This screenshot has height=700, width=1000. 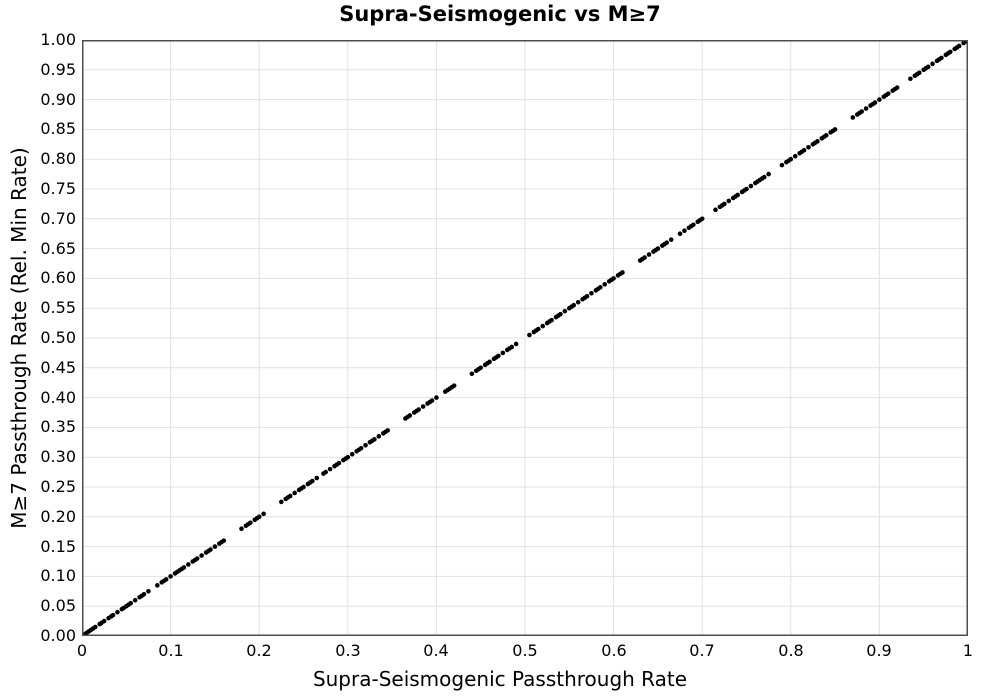 I want to click on x-tick-label: 0.5, so click(x=525, y=650).